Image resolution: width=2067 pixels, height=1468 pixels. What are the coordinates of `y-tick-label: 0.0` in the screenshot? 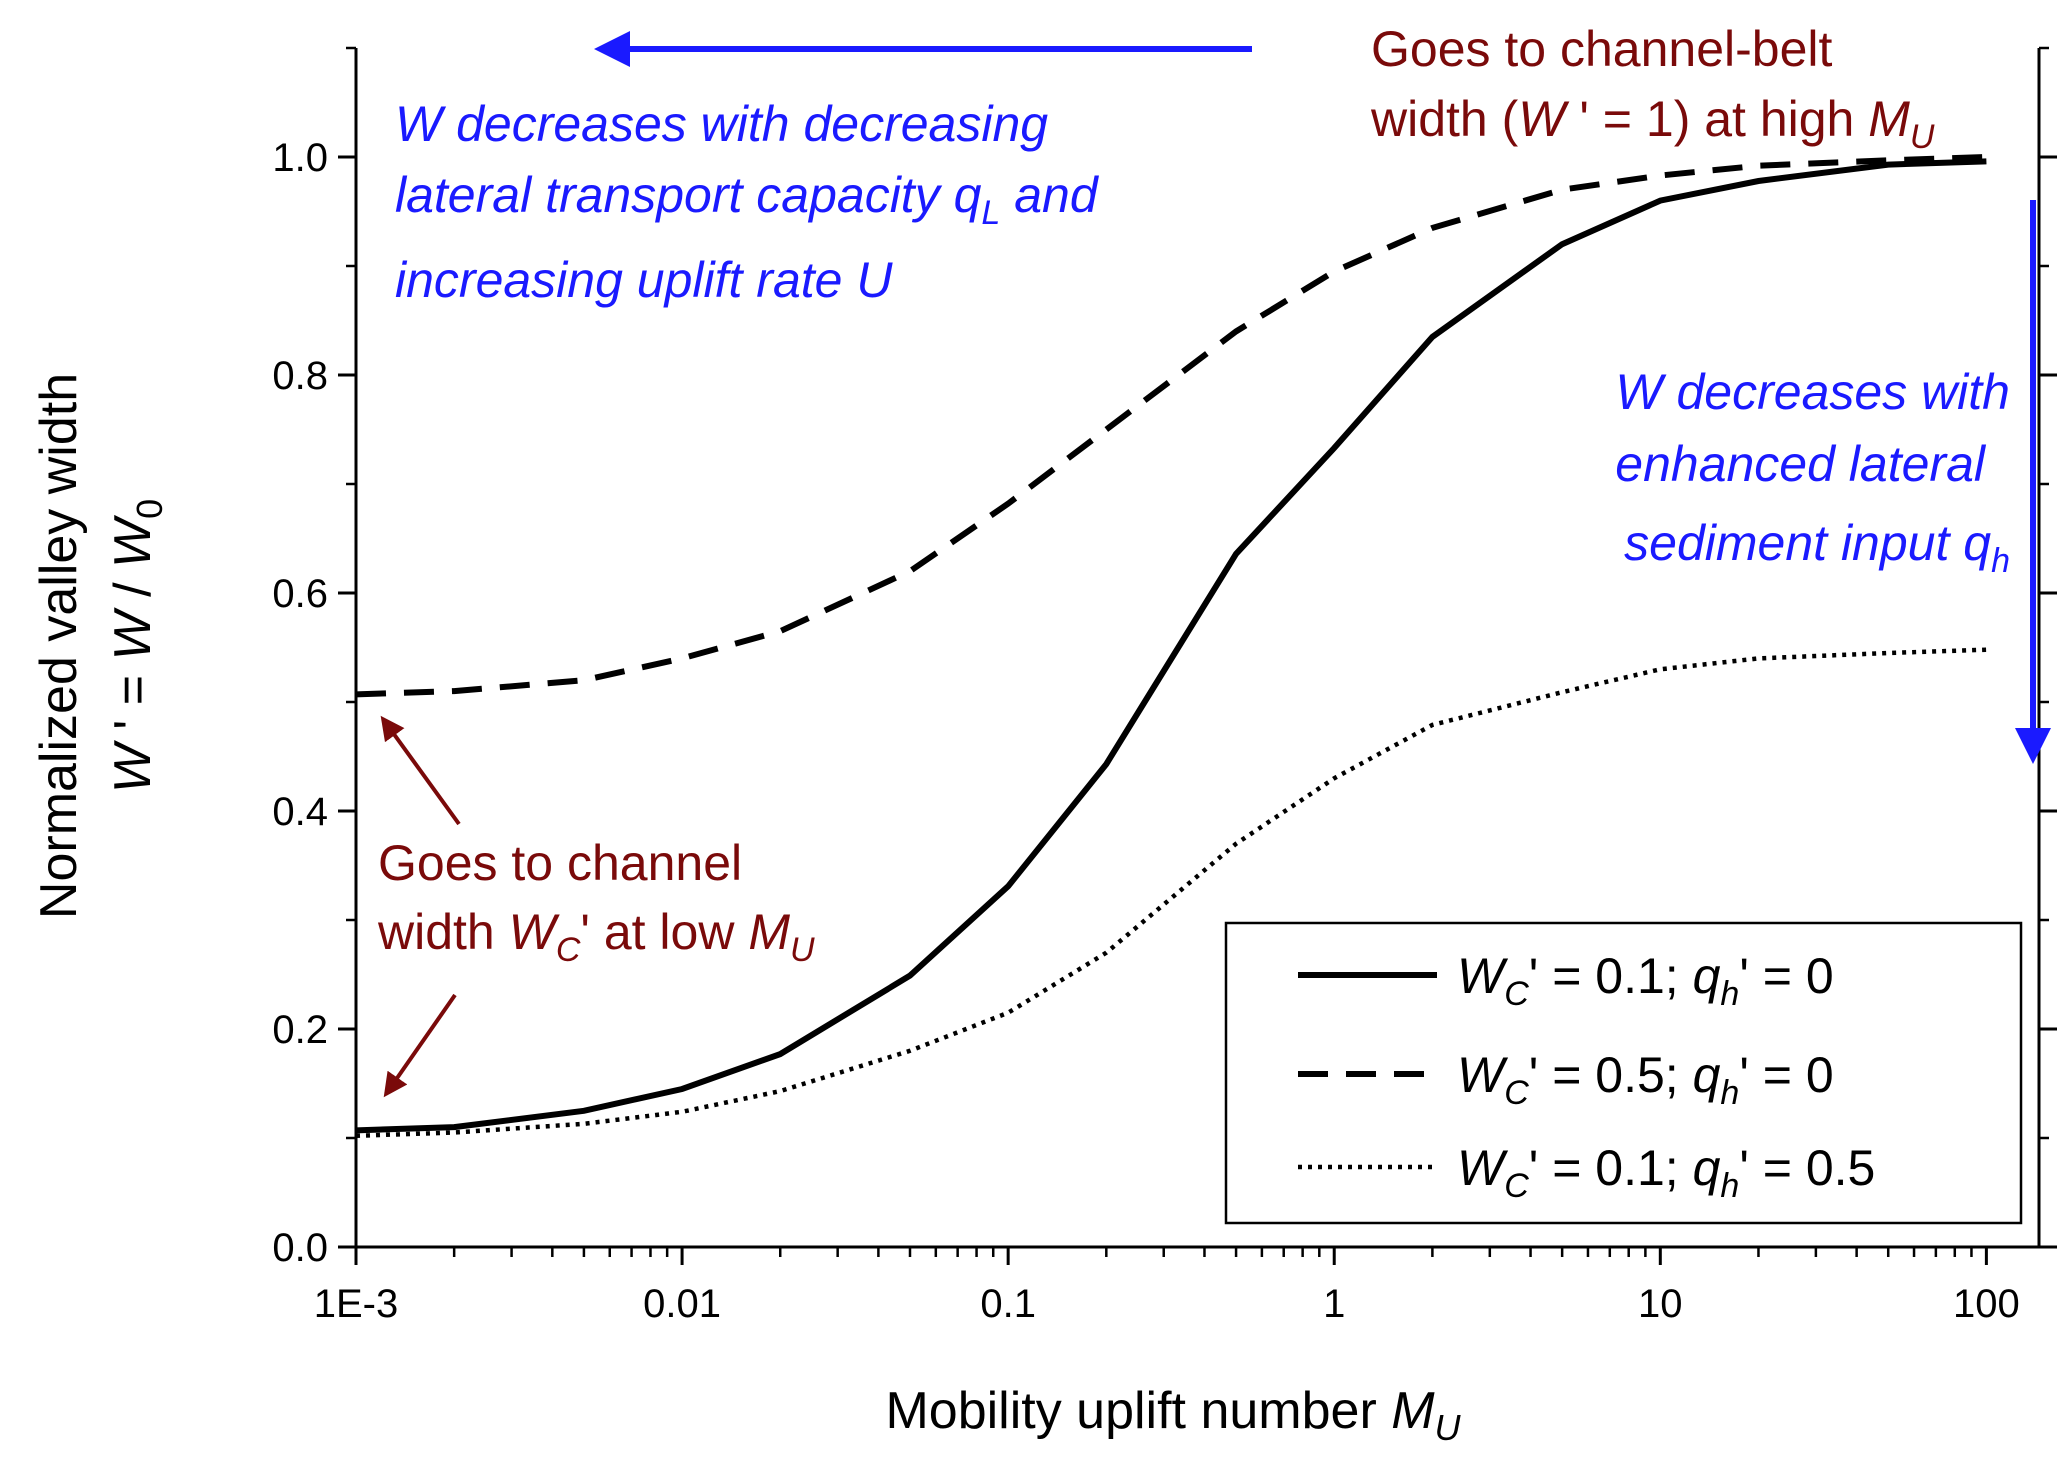 It's located at (300, 1248).